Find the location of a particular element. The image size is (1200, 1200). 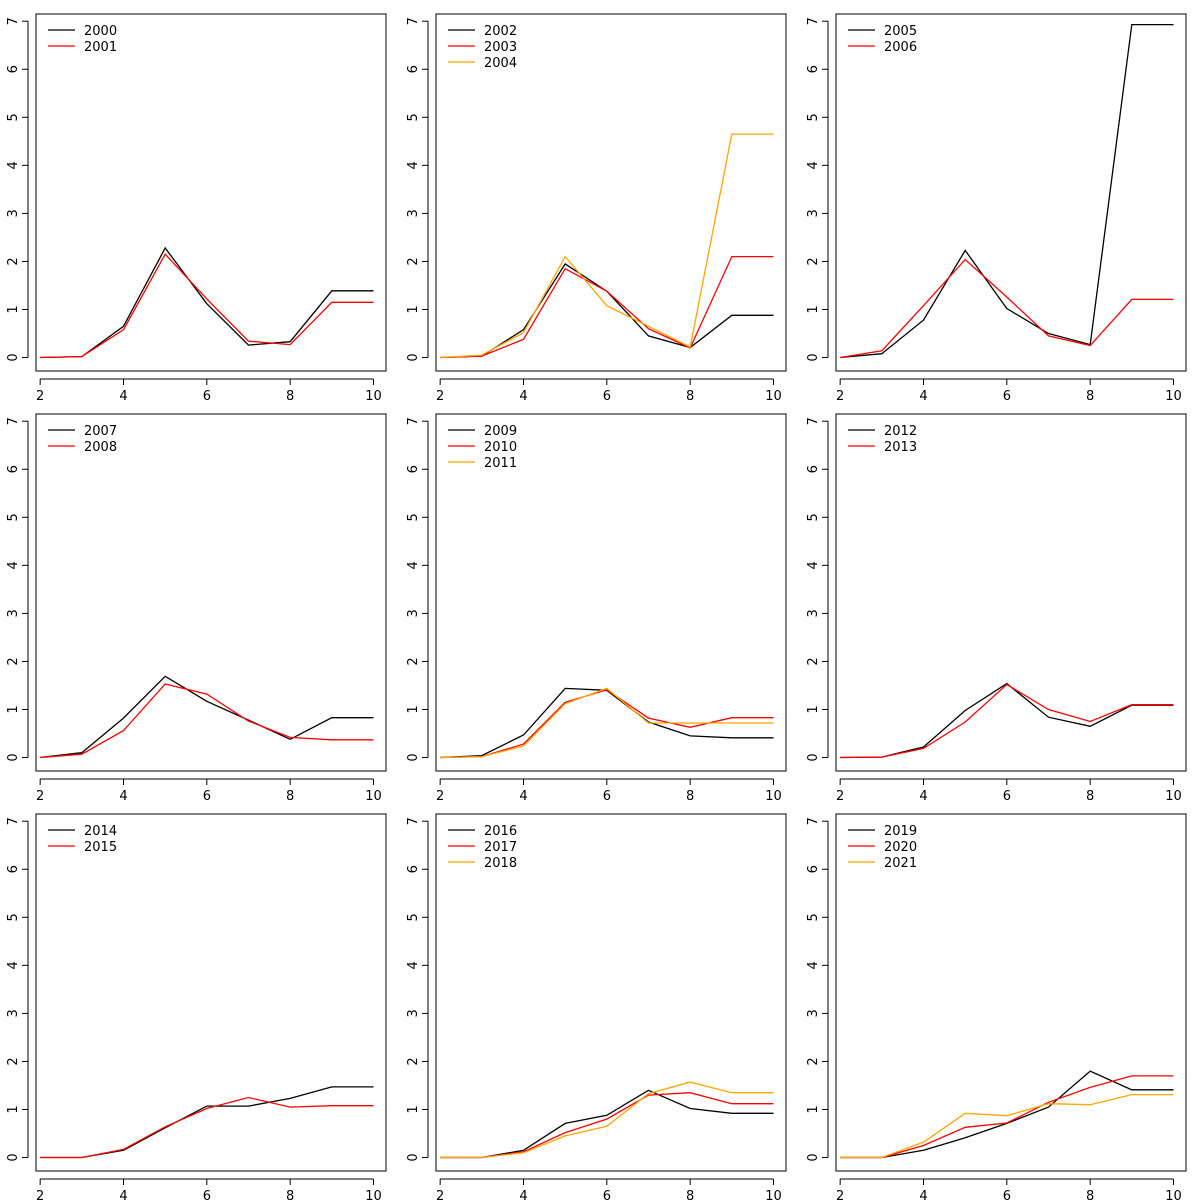

series-line-2003 is located at coordinates (607, 307).